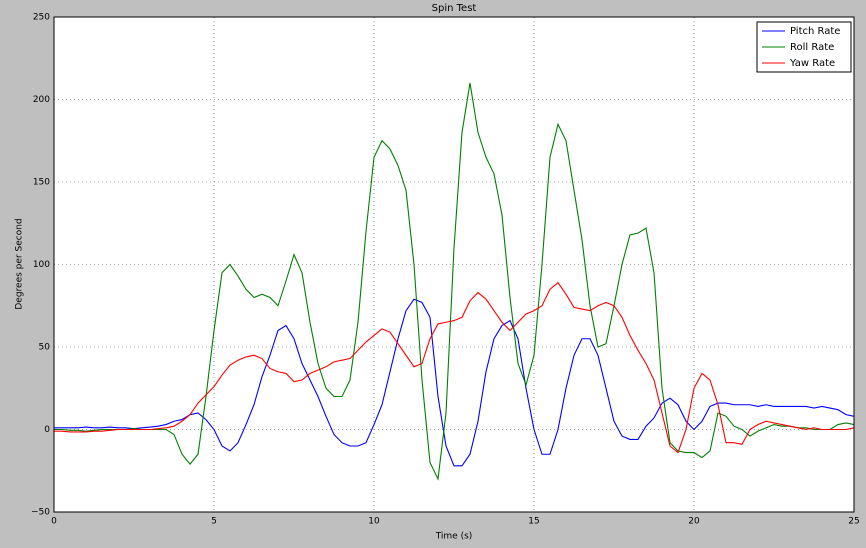  What do you see at coordinates (41, 265) in the screenshot?
I see `y-tick-label: 100` at bounding box center [41, 265].